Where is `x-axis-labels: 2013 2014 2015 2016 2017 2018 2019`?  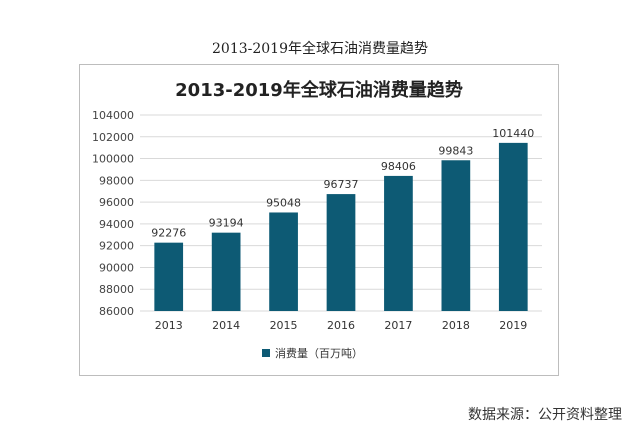
x-axis-labels: 2013 2014 2015 2016 2017 2018 2019 is located at coordinates (341, 325).